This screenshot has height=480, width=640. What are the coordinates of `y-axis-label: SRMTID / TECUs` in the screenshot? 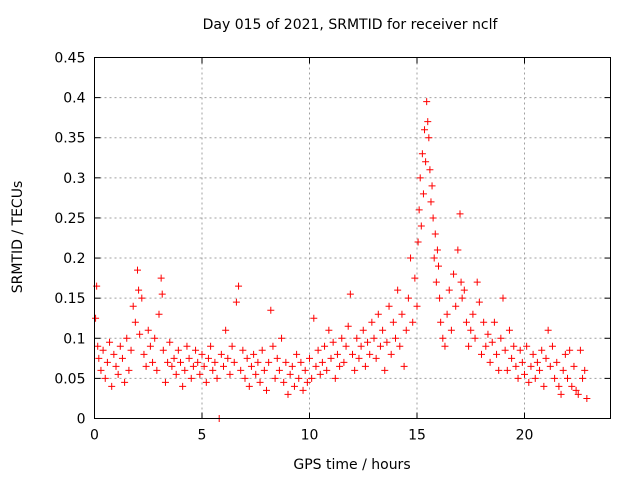 It's located at (18, 237).